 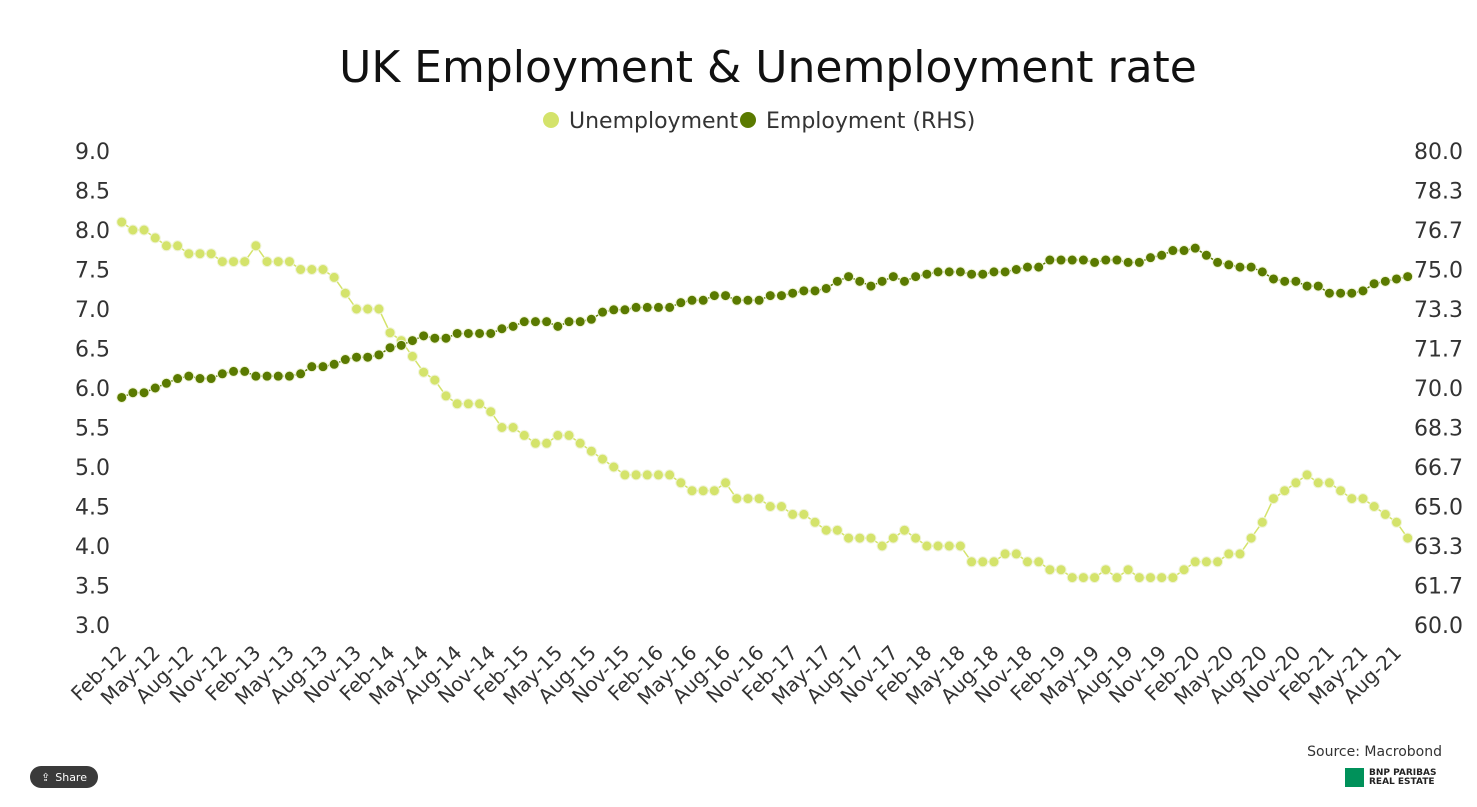 What do you see at coordinates (857, 121) in the screenshot?
I see `legend-item-employment: Employment (RHS)` at bounding box center [857, 121].